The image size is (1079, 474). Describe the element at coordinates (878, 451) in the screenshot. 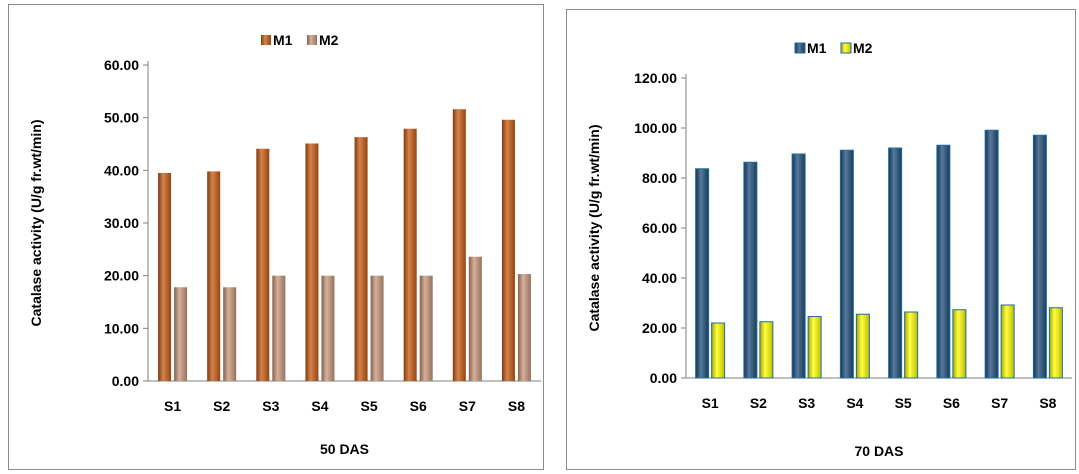

I see `x-axis-label: 70 DAS` at that location.